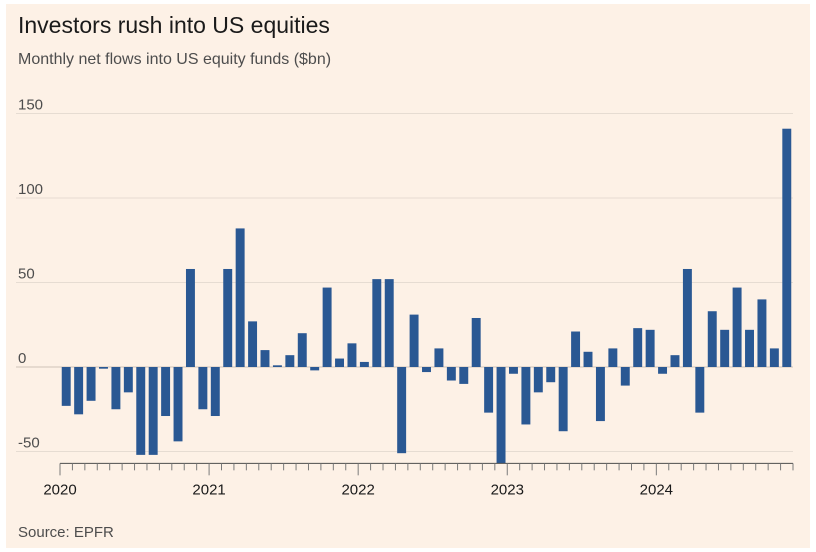  Describe the element at coordinates (30, 105) in the screenshot. I see `y-tick-label: 150` at that location.